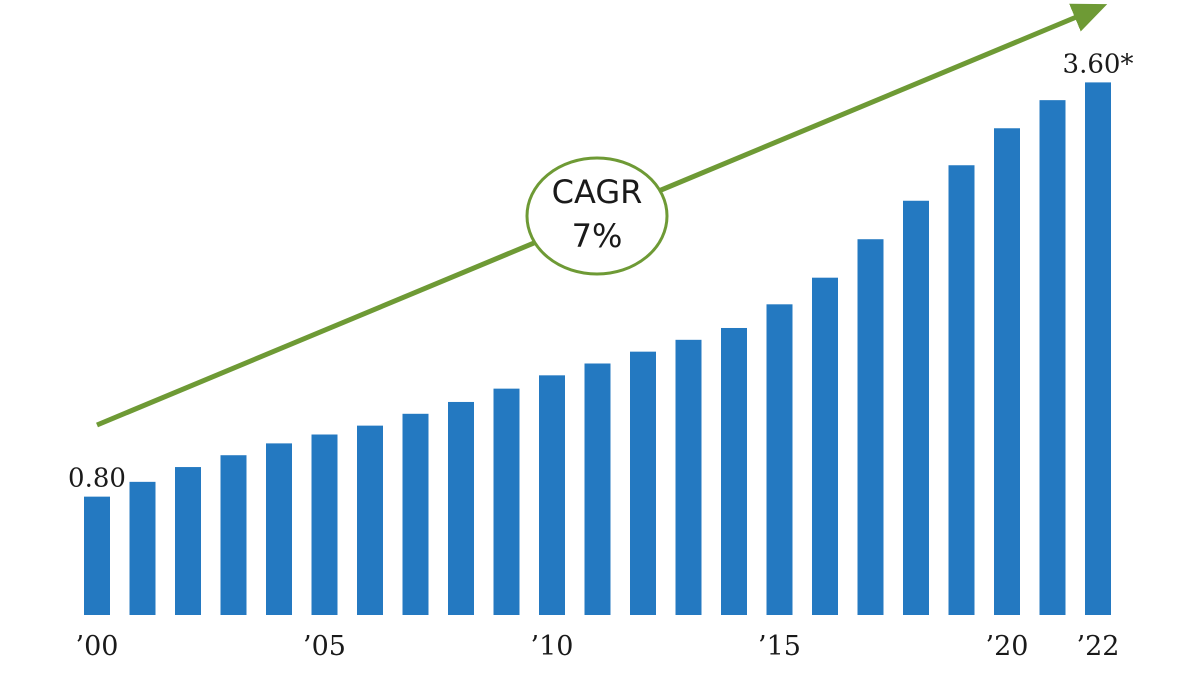 The image size is (1200, 675). Describe the element at coordinates (779, 646) in the screenshot. I see `x-tick-label-2015: ’15` at that location.